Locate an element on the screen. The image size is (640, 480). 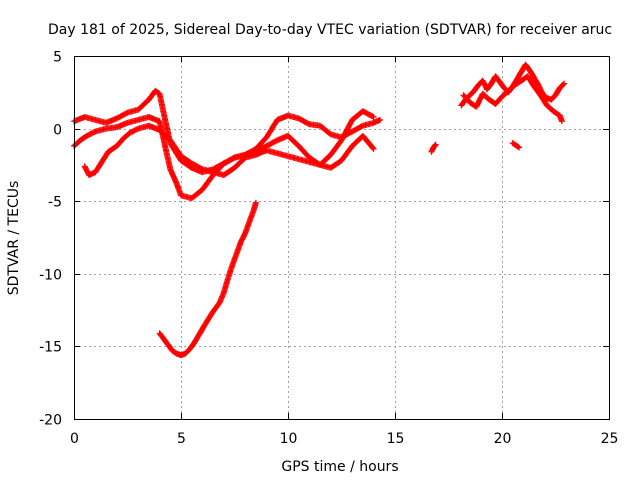
y-tick-label: 5 is located at coordinates (57, 58).